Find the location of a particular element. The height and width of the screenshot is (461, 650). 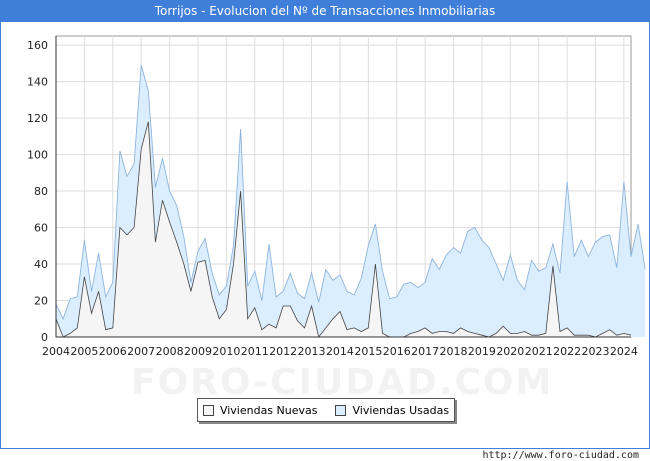

y-tick-label: 40 is located at coordinates (41, 264).